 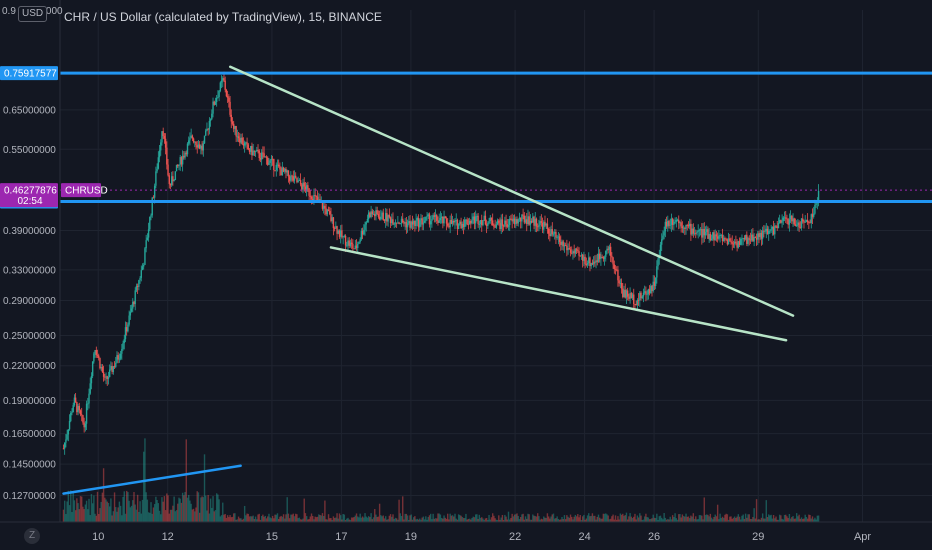 What do you see at coordinates (29, 434) in the screenshot?
I see `y-tick-label: 0.16500000` at bounding box center [29, 434].